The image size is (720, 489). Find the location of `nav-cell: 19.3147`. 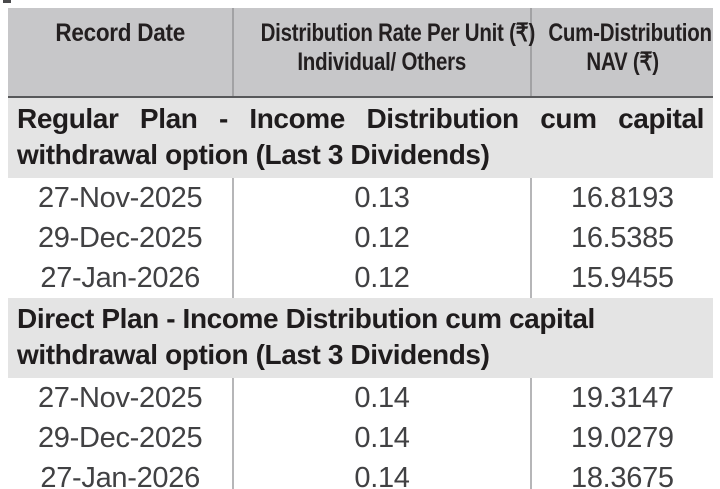

nav-cell: 19.3147 is located at coordinates (621, 398).